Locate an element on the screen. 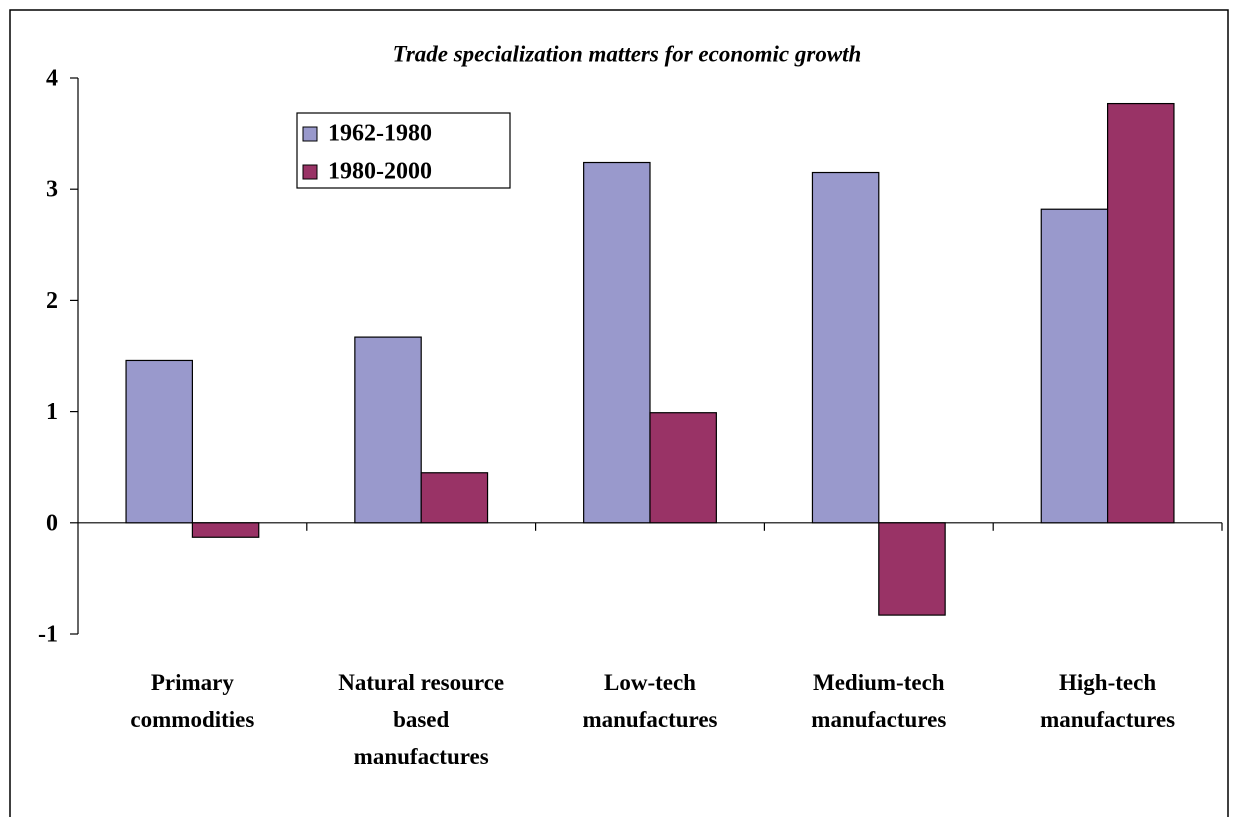 Image resolution: width=1238 pixels, height=817 pixels. y-tick-label: 4 is located at coordinates (52, 79).